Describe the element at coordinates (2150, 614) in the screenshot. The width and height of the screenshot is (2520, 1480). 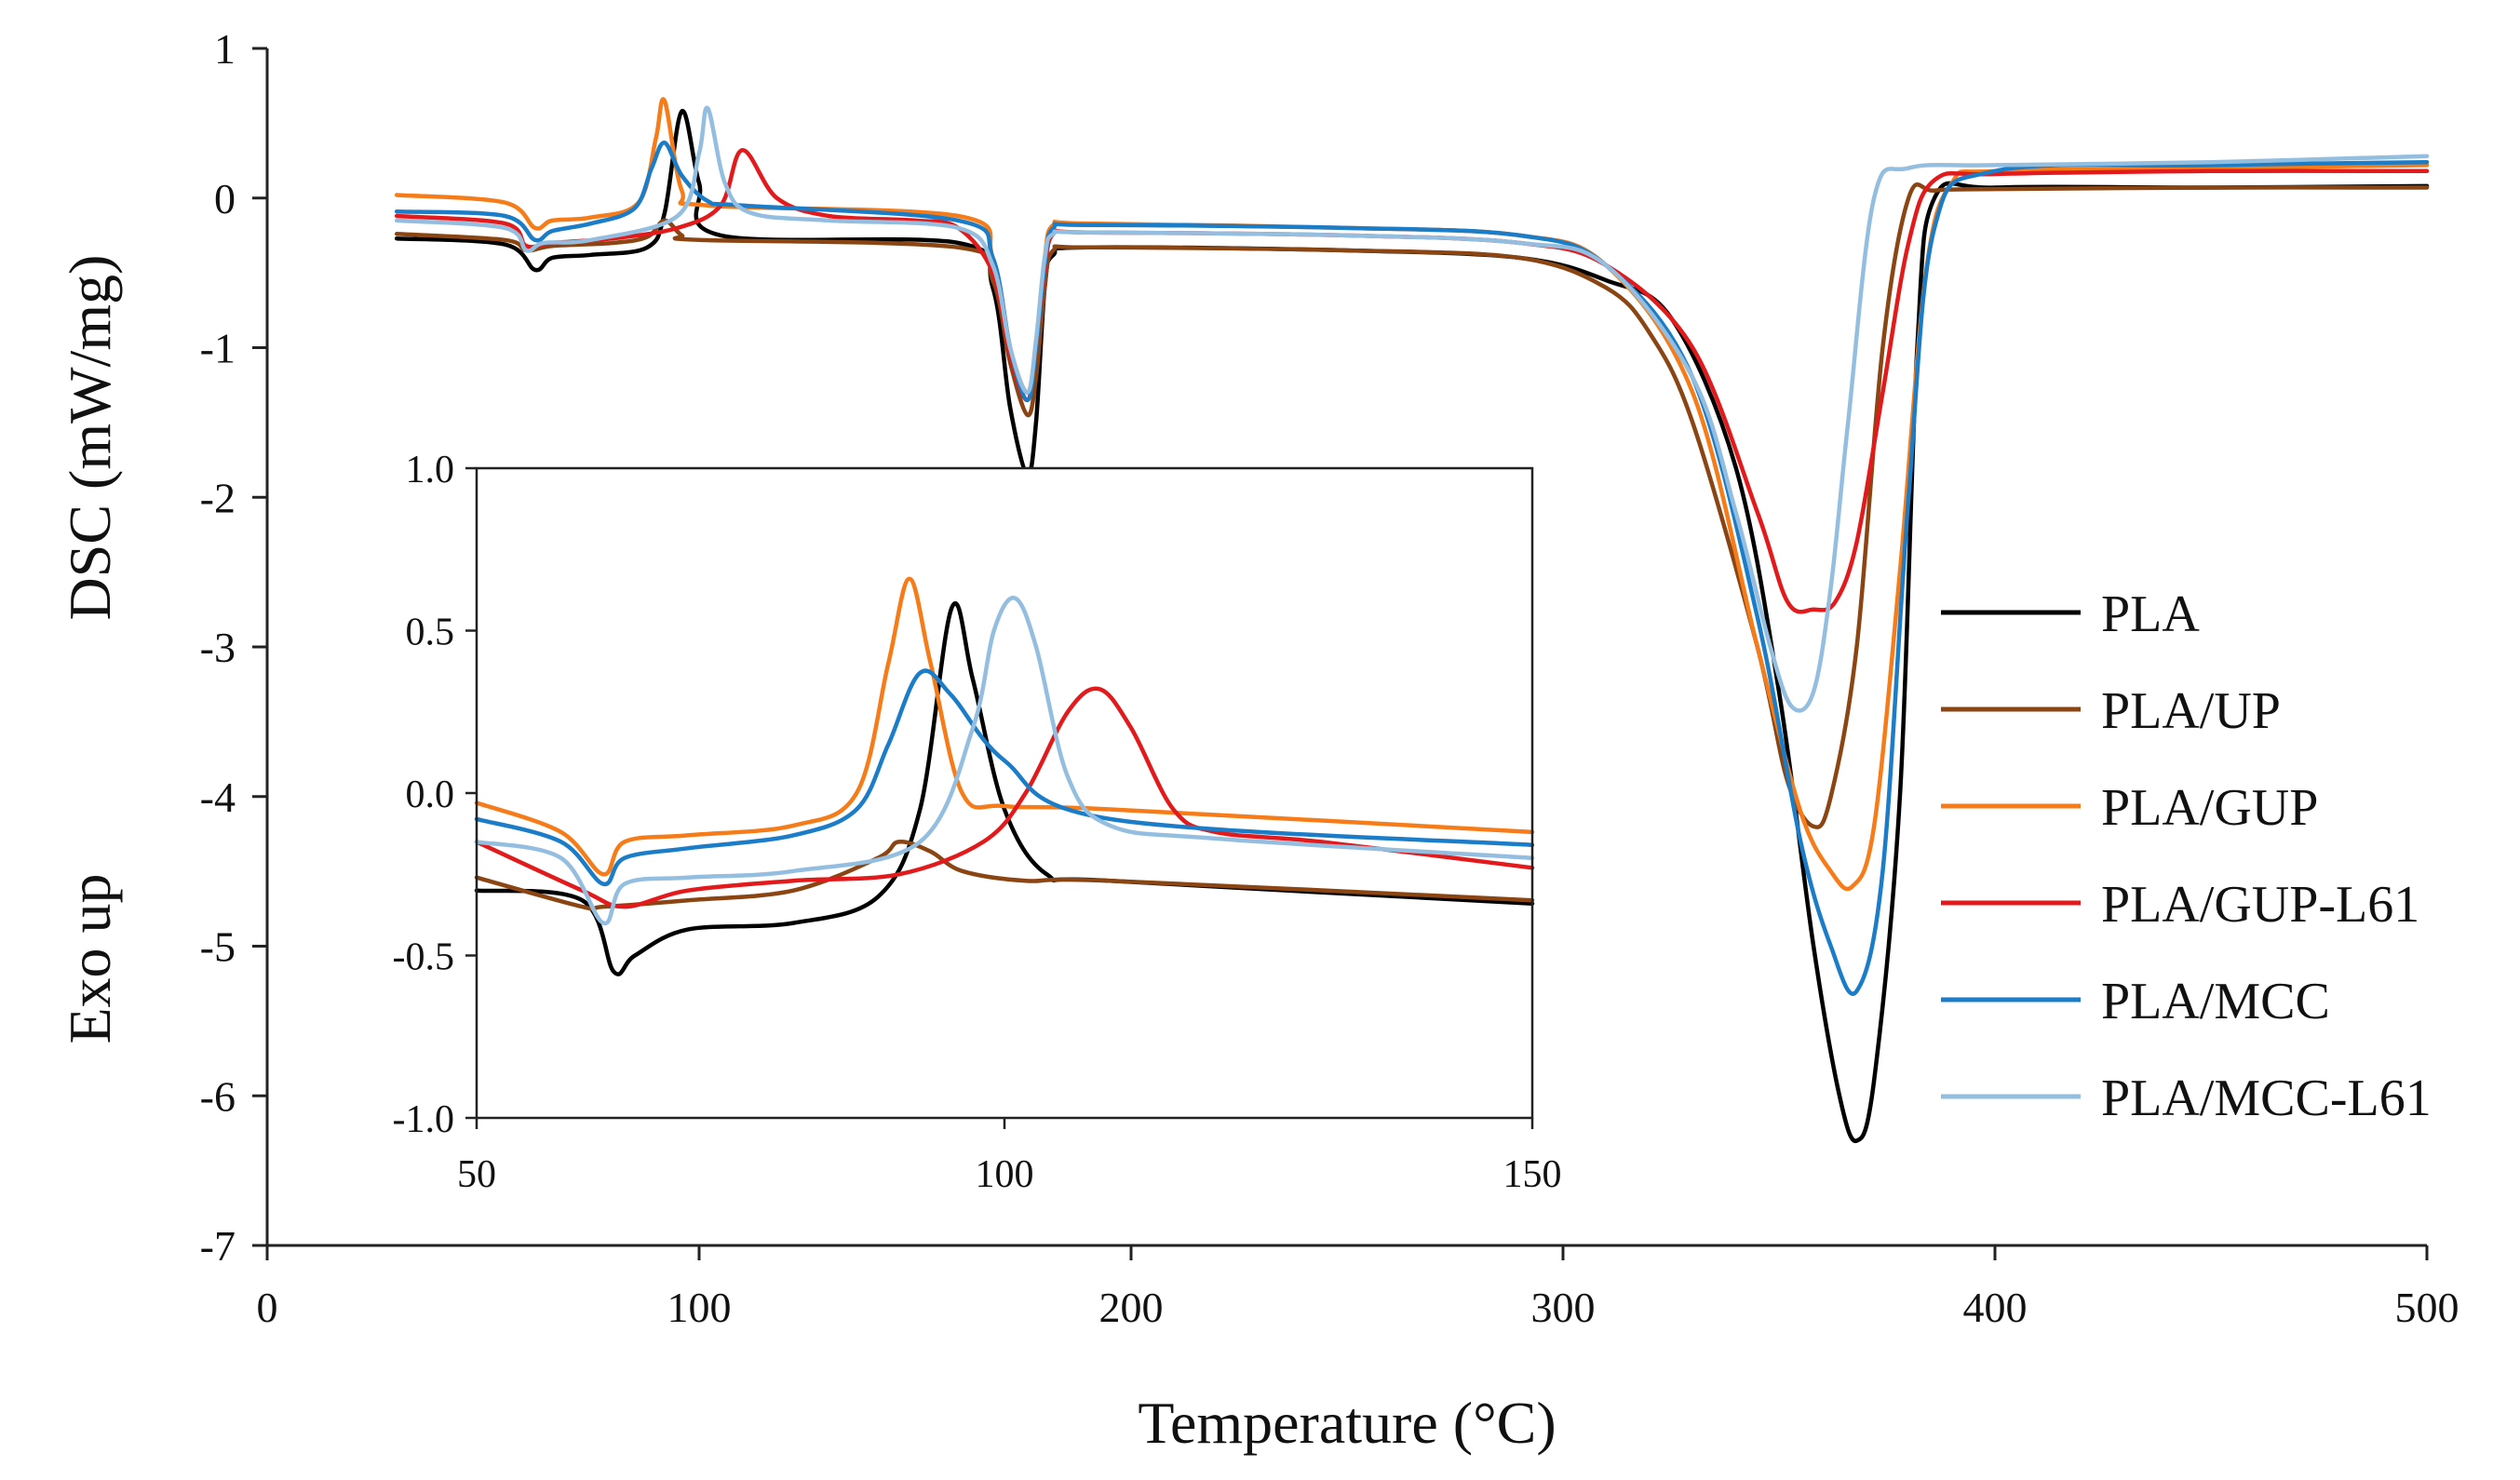
I see `legend-label: PLA` at that location.